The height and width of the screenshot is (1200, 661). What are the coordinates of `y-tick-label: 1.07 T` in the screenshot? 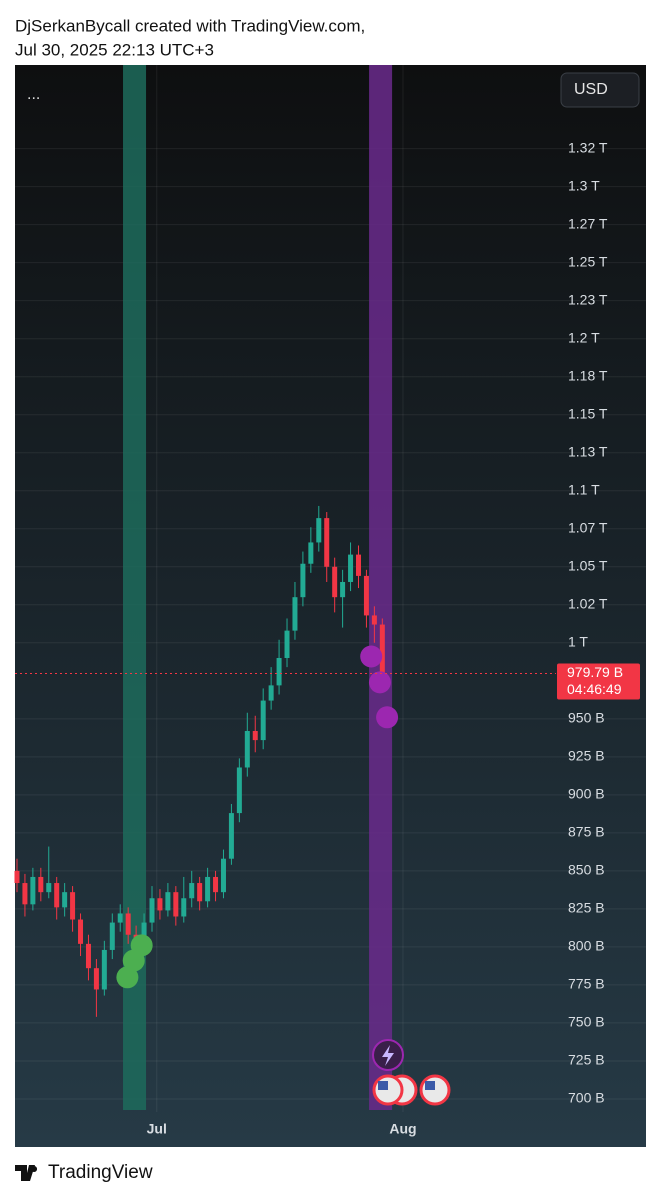 It's located at (588, 527).